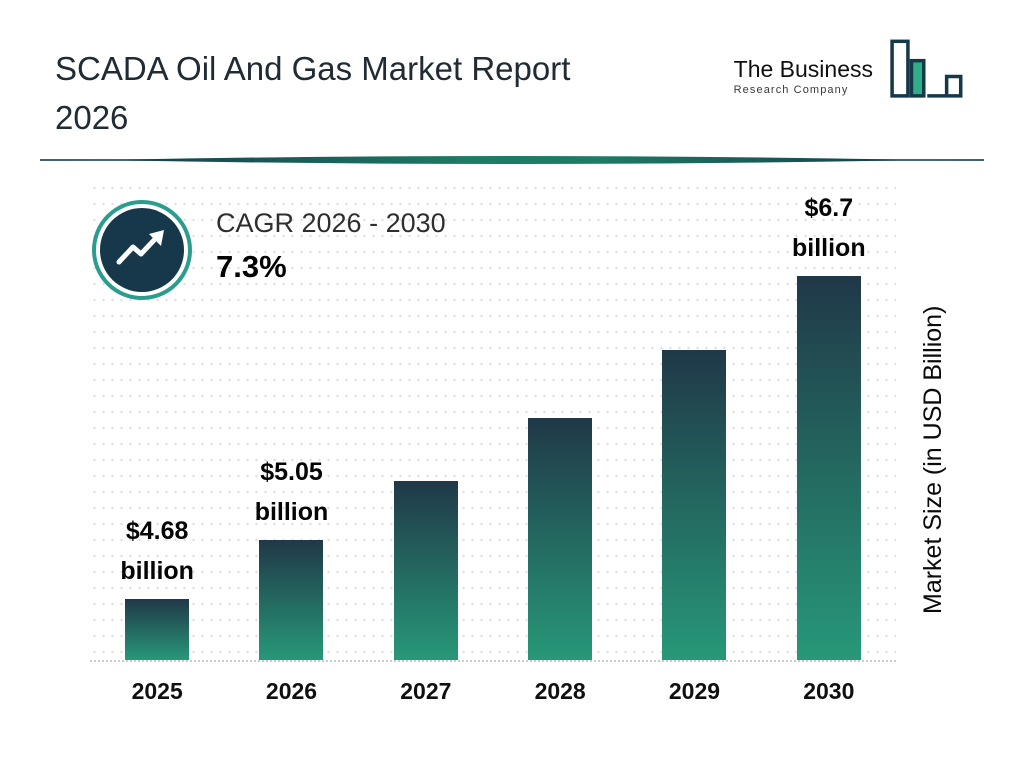 The image size is (1024, 768). What do you see at coordinates (157, 629) in the screenshot?
I see `bar-2025` at bounding box center [157, 629].